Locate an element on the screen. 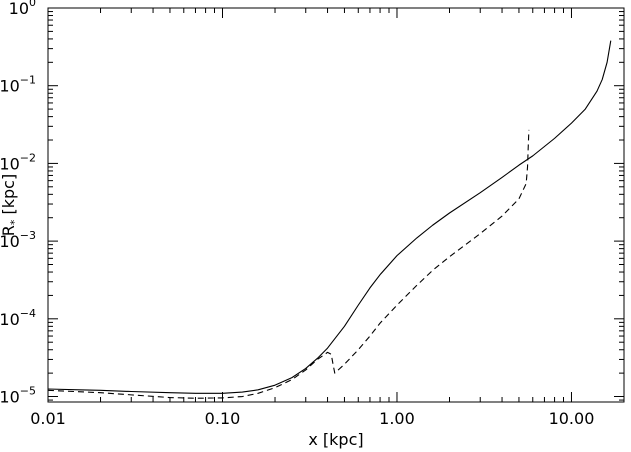 The width and height of the screenshot is (631, 452). y-axis-label-main: R is located at coordinates (9, 230).